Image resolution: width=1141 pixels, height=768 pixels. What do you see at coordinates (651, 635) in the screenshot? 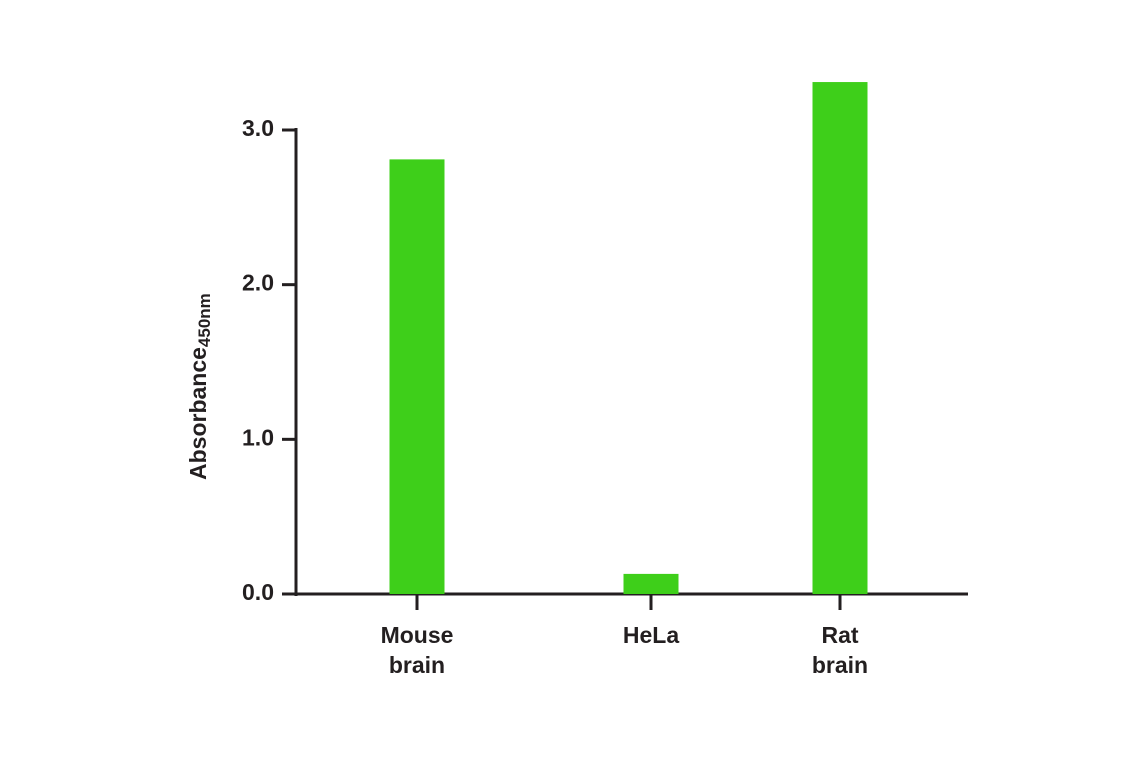
I see `x-tick-label: HeLa` at bounding box center [651, 635].